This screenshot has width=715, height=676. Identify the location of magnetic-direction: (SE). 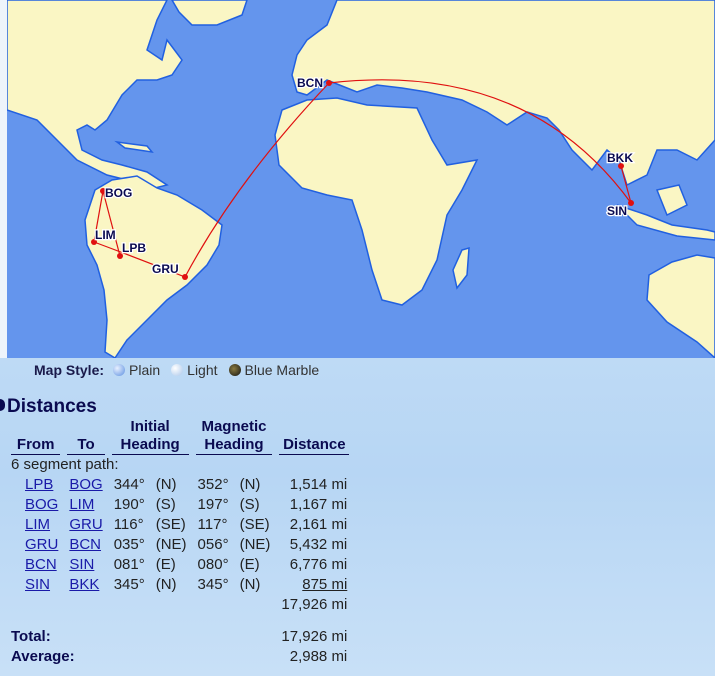
(254, 524).